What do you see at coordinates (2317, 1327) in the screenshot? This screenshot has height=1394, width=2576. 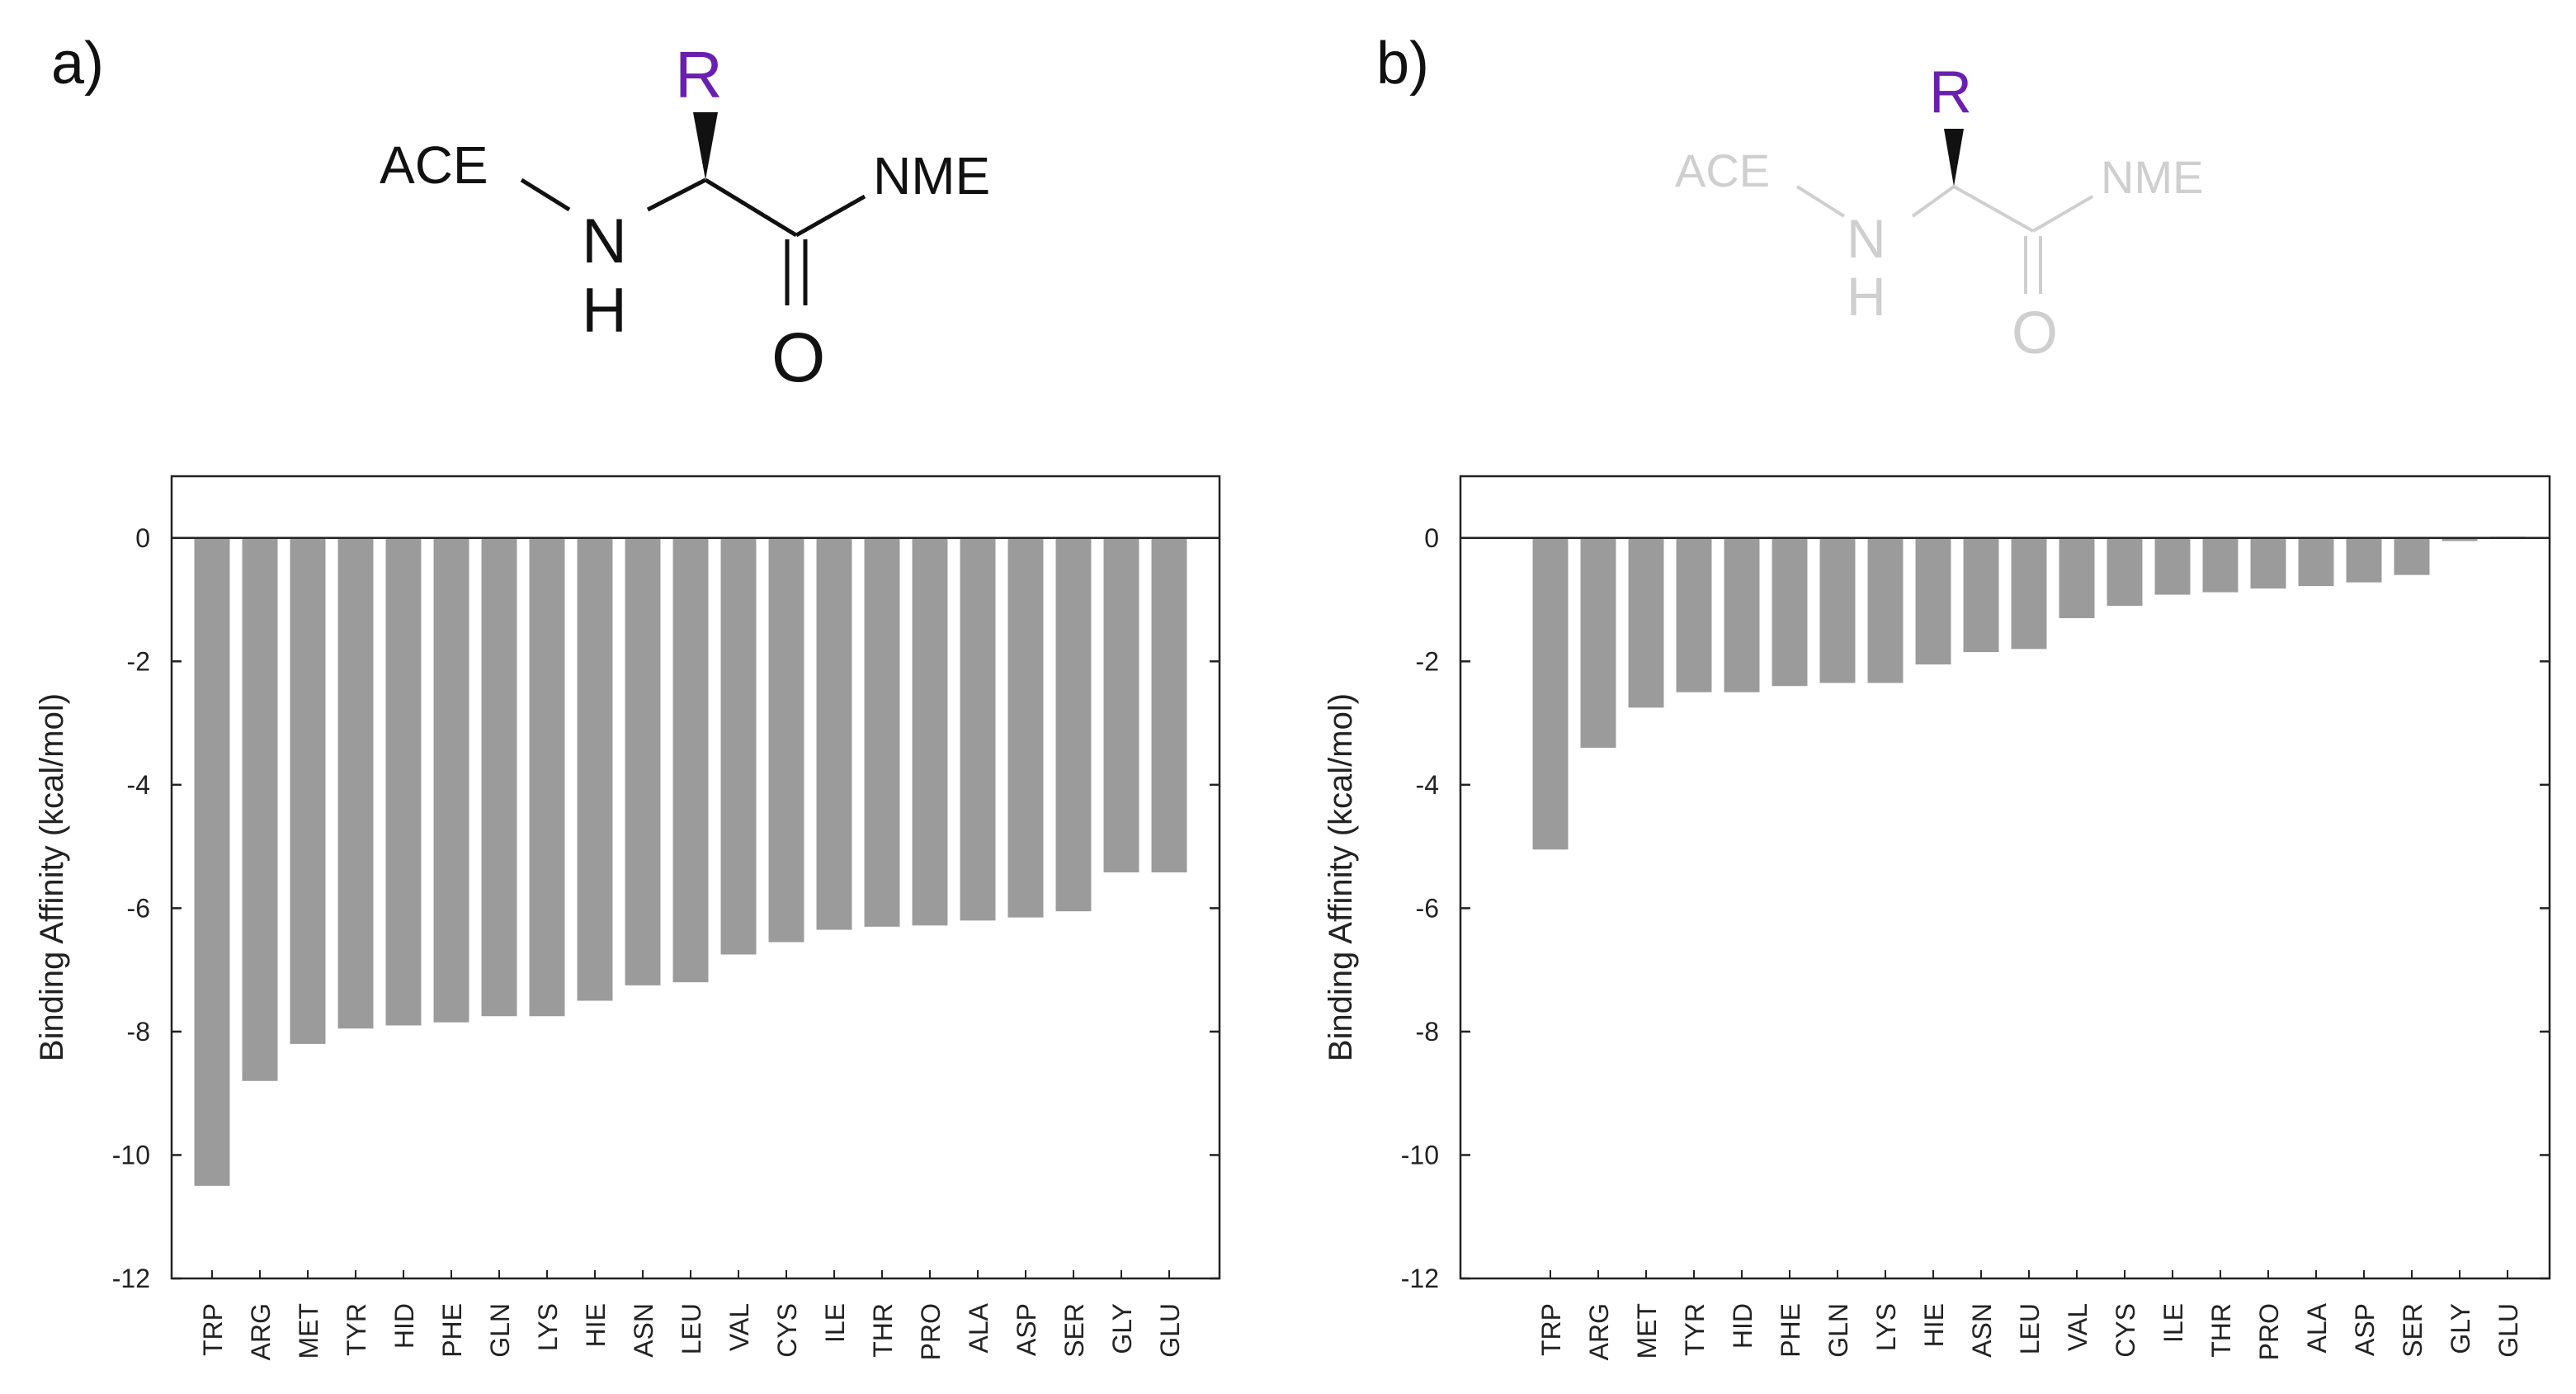 I see `x-tick-label-ala: ALA` at bounding box center [2317, 1327].